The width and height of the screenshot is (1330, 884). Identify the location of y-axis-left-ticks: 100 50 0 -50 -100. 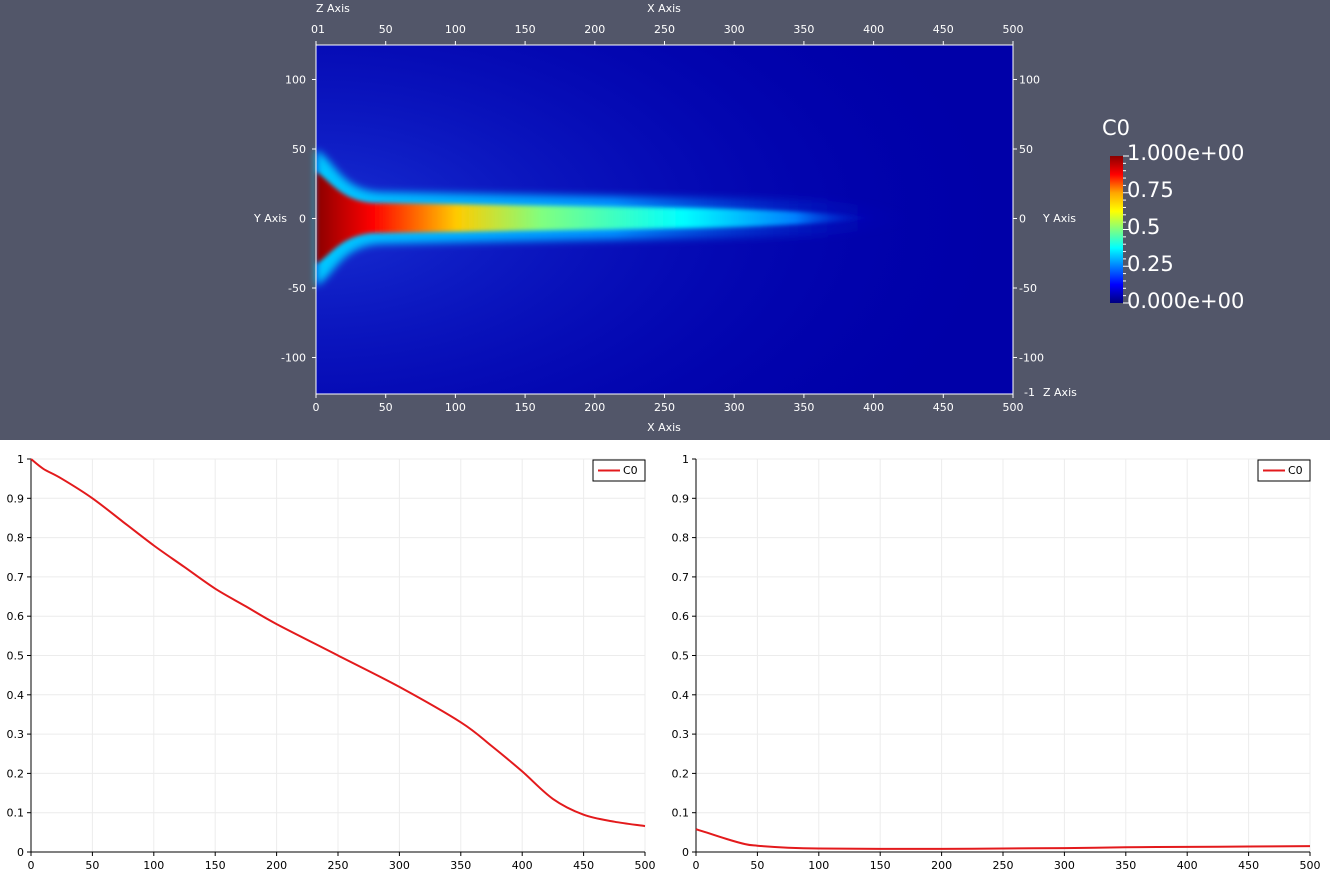
(298, 219).